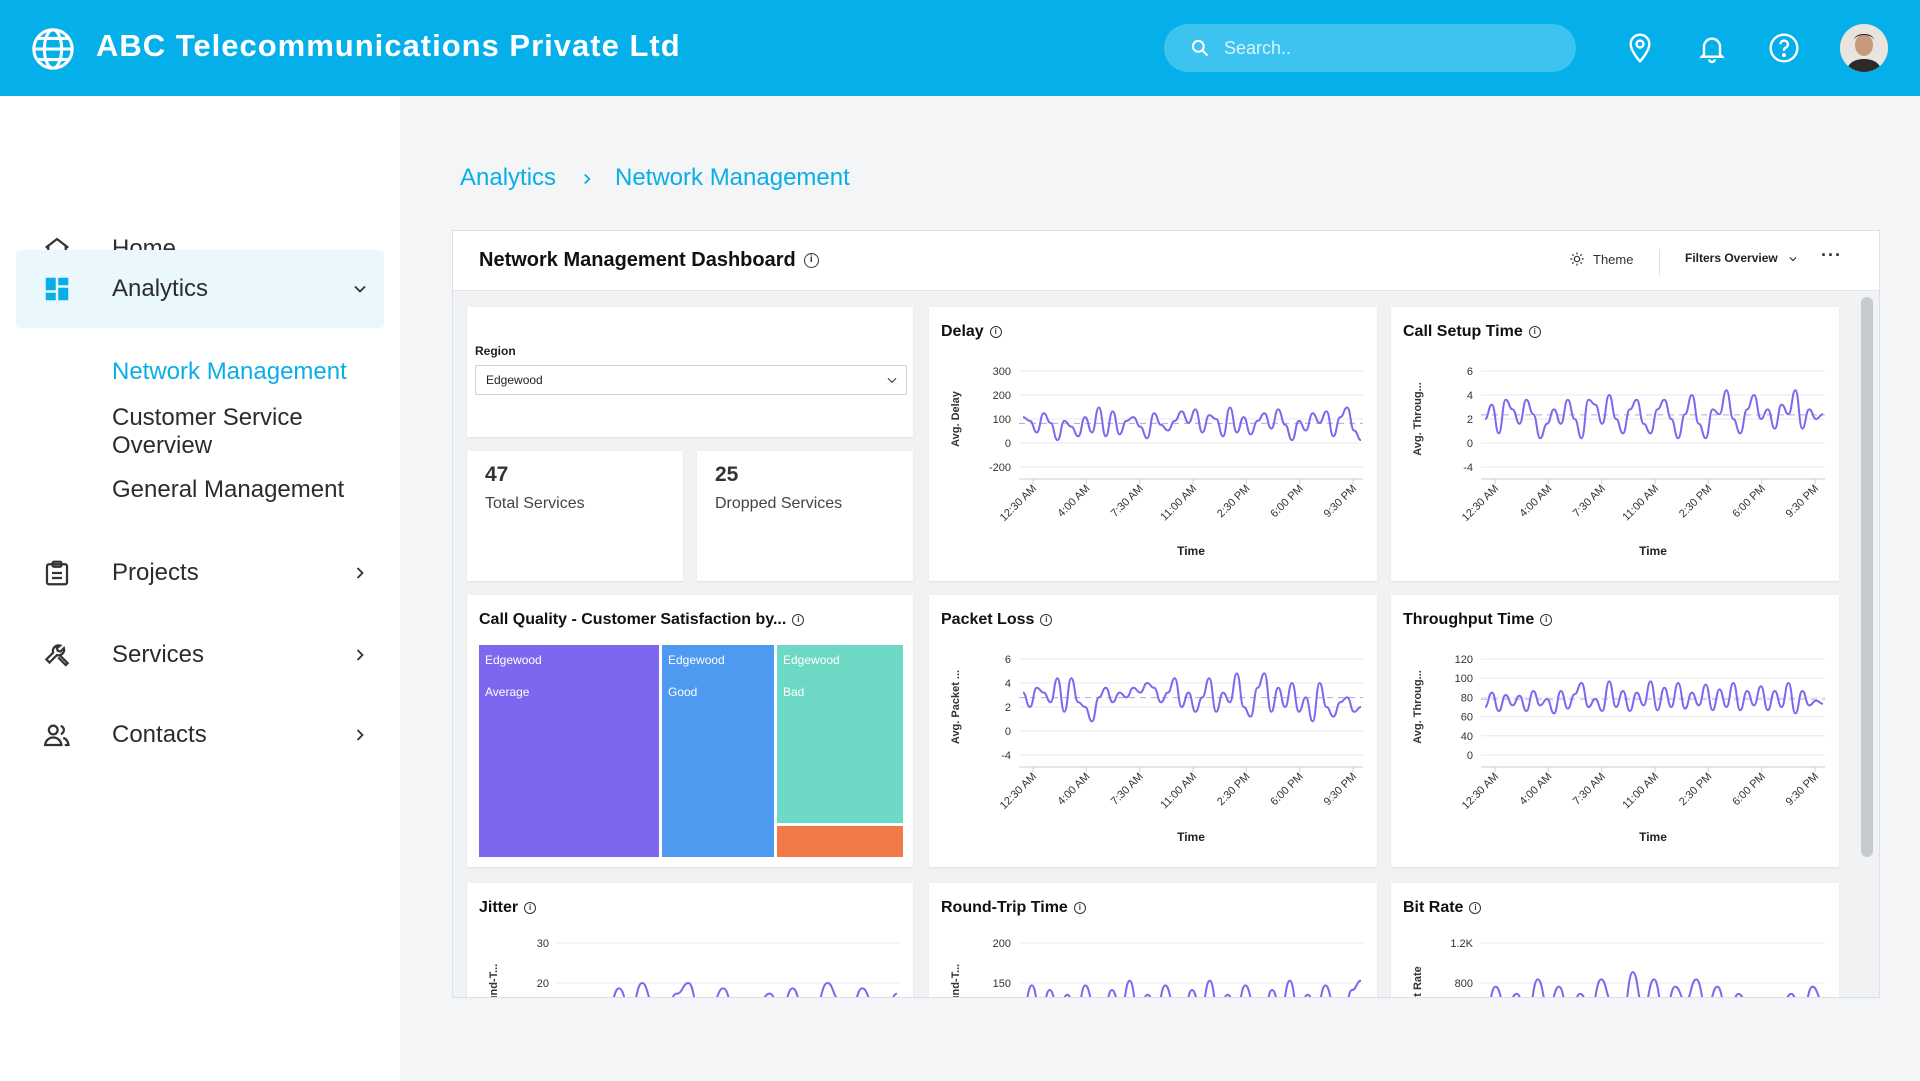  I want to click on search-input, so click(1389, 48).